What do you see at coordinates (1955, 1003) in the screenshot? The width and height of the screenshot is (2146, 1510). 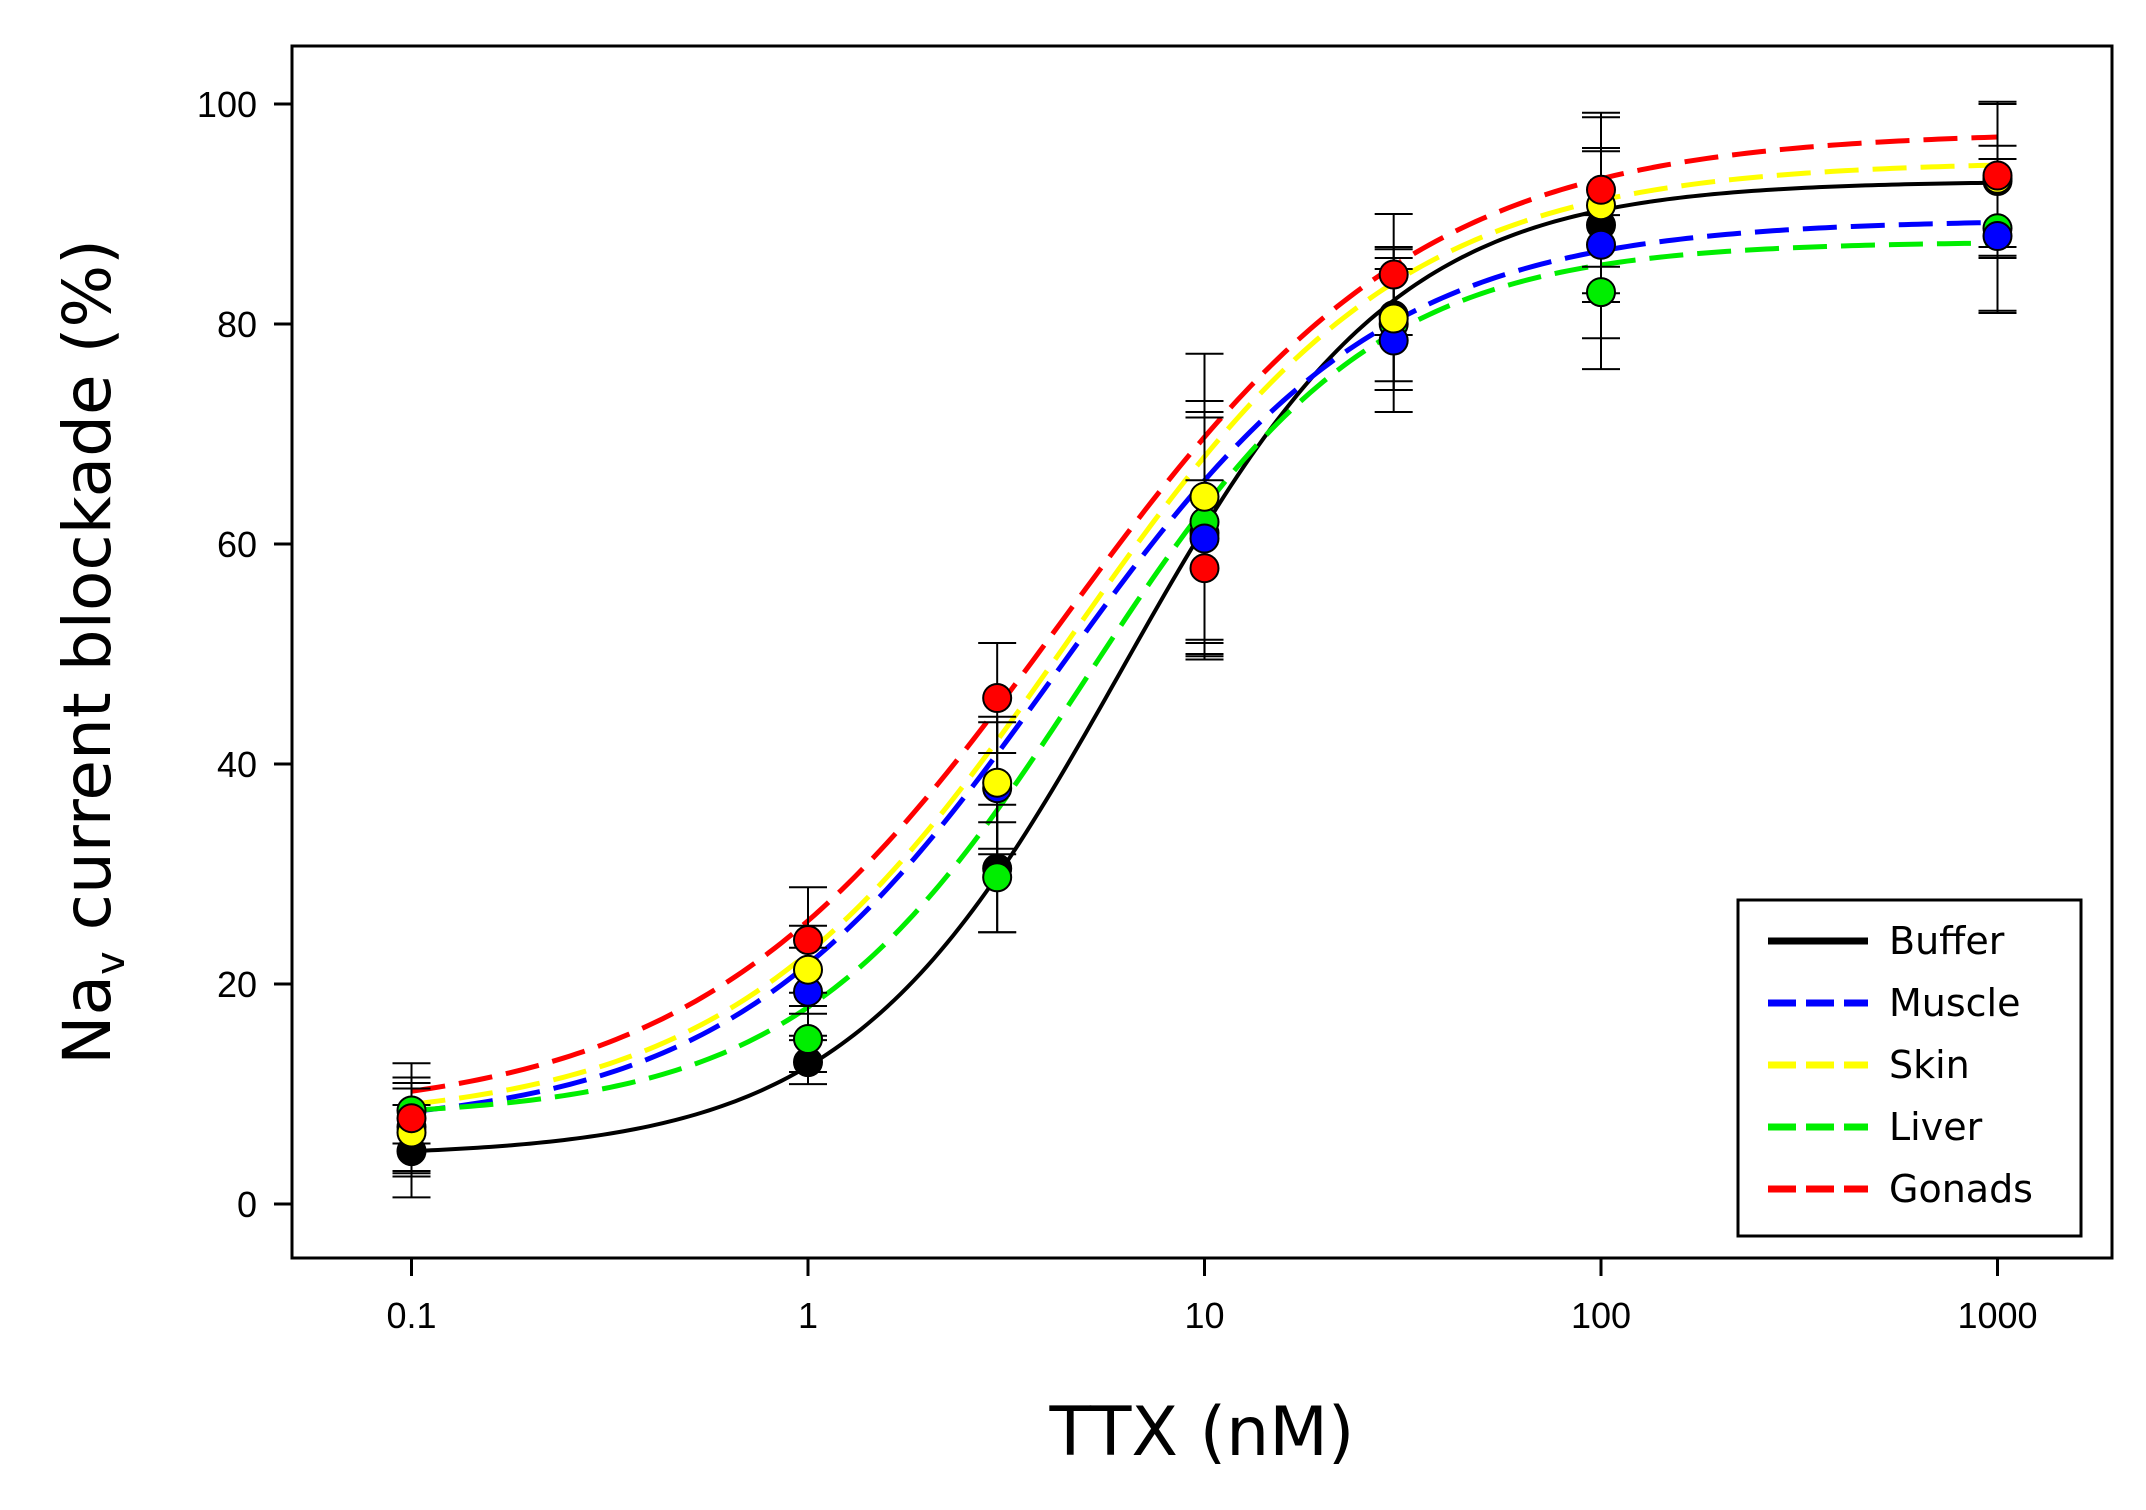 I see `legend-label-muscle: Muscle` at bounding box center [1955, 1003].